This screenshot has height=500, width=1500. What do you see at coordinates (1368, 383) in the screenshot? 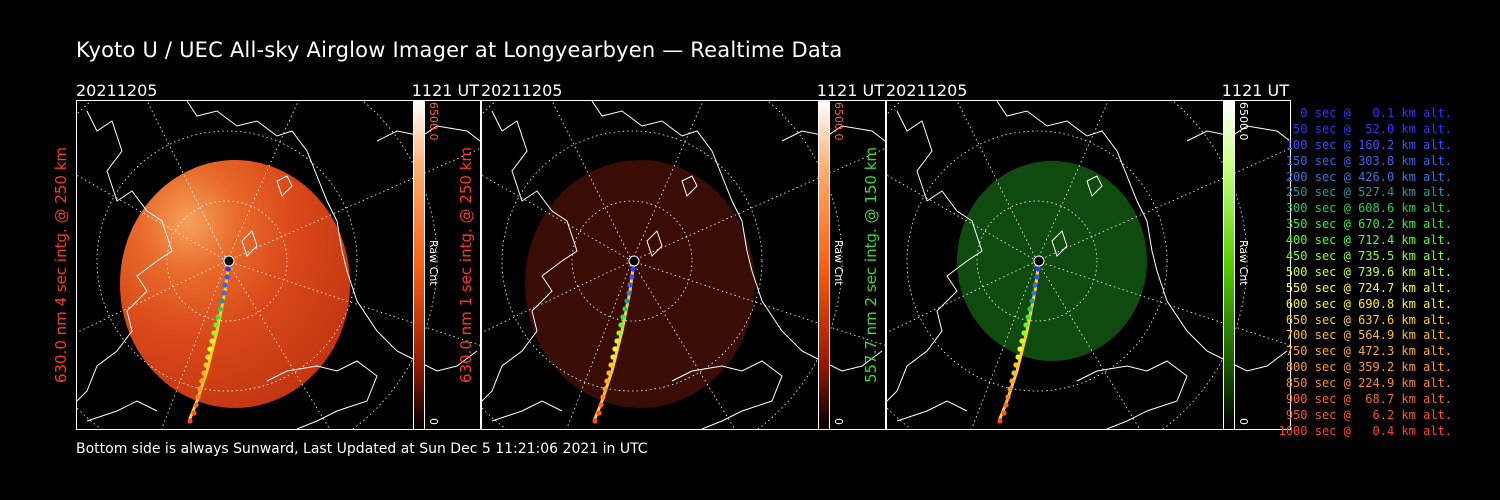
I see `legend-entry: 850 sec @ 224.9 km alt.` at bounding box center [1368, 383].